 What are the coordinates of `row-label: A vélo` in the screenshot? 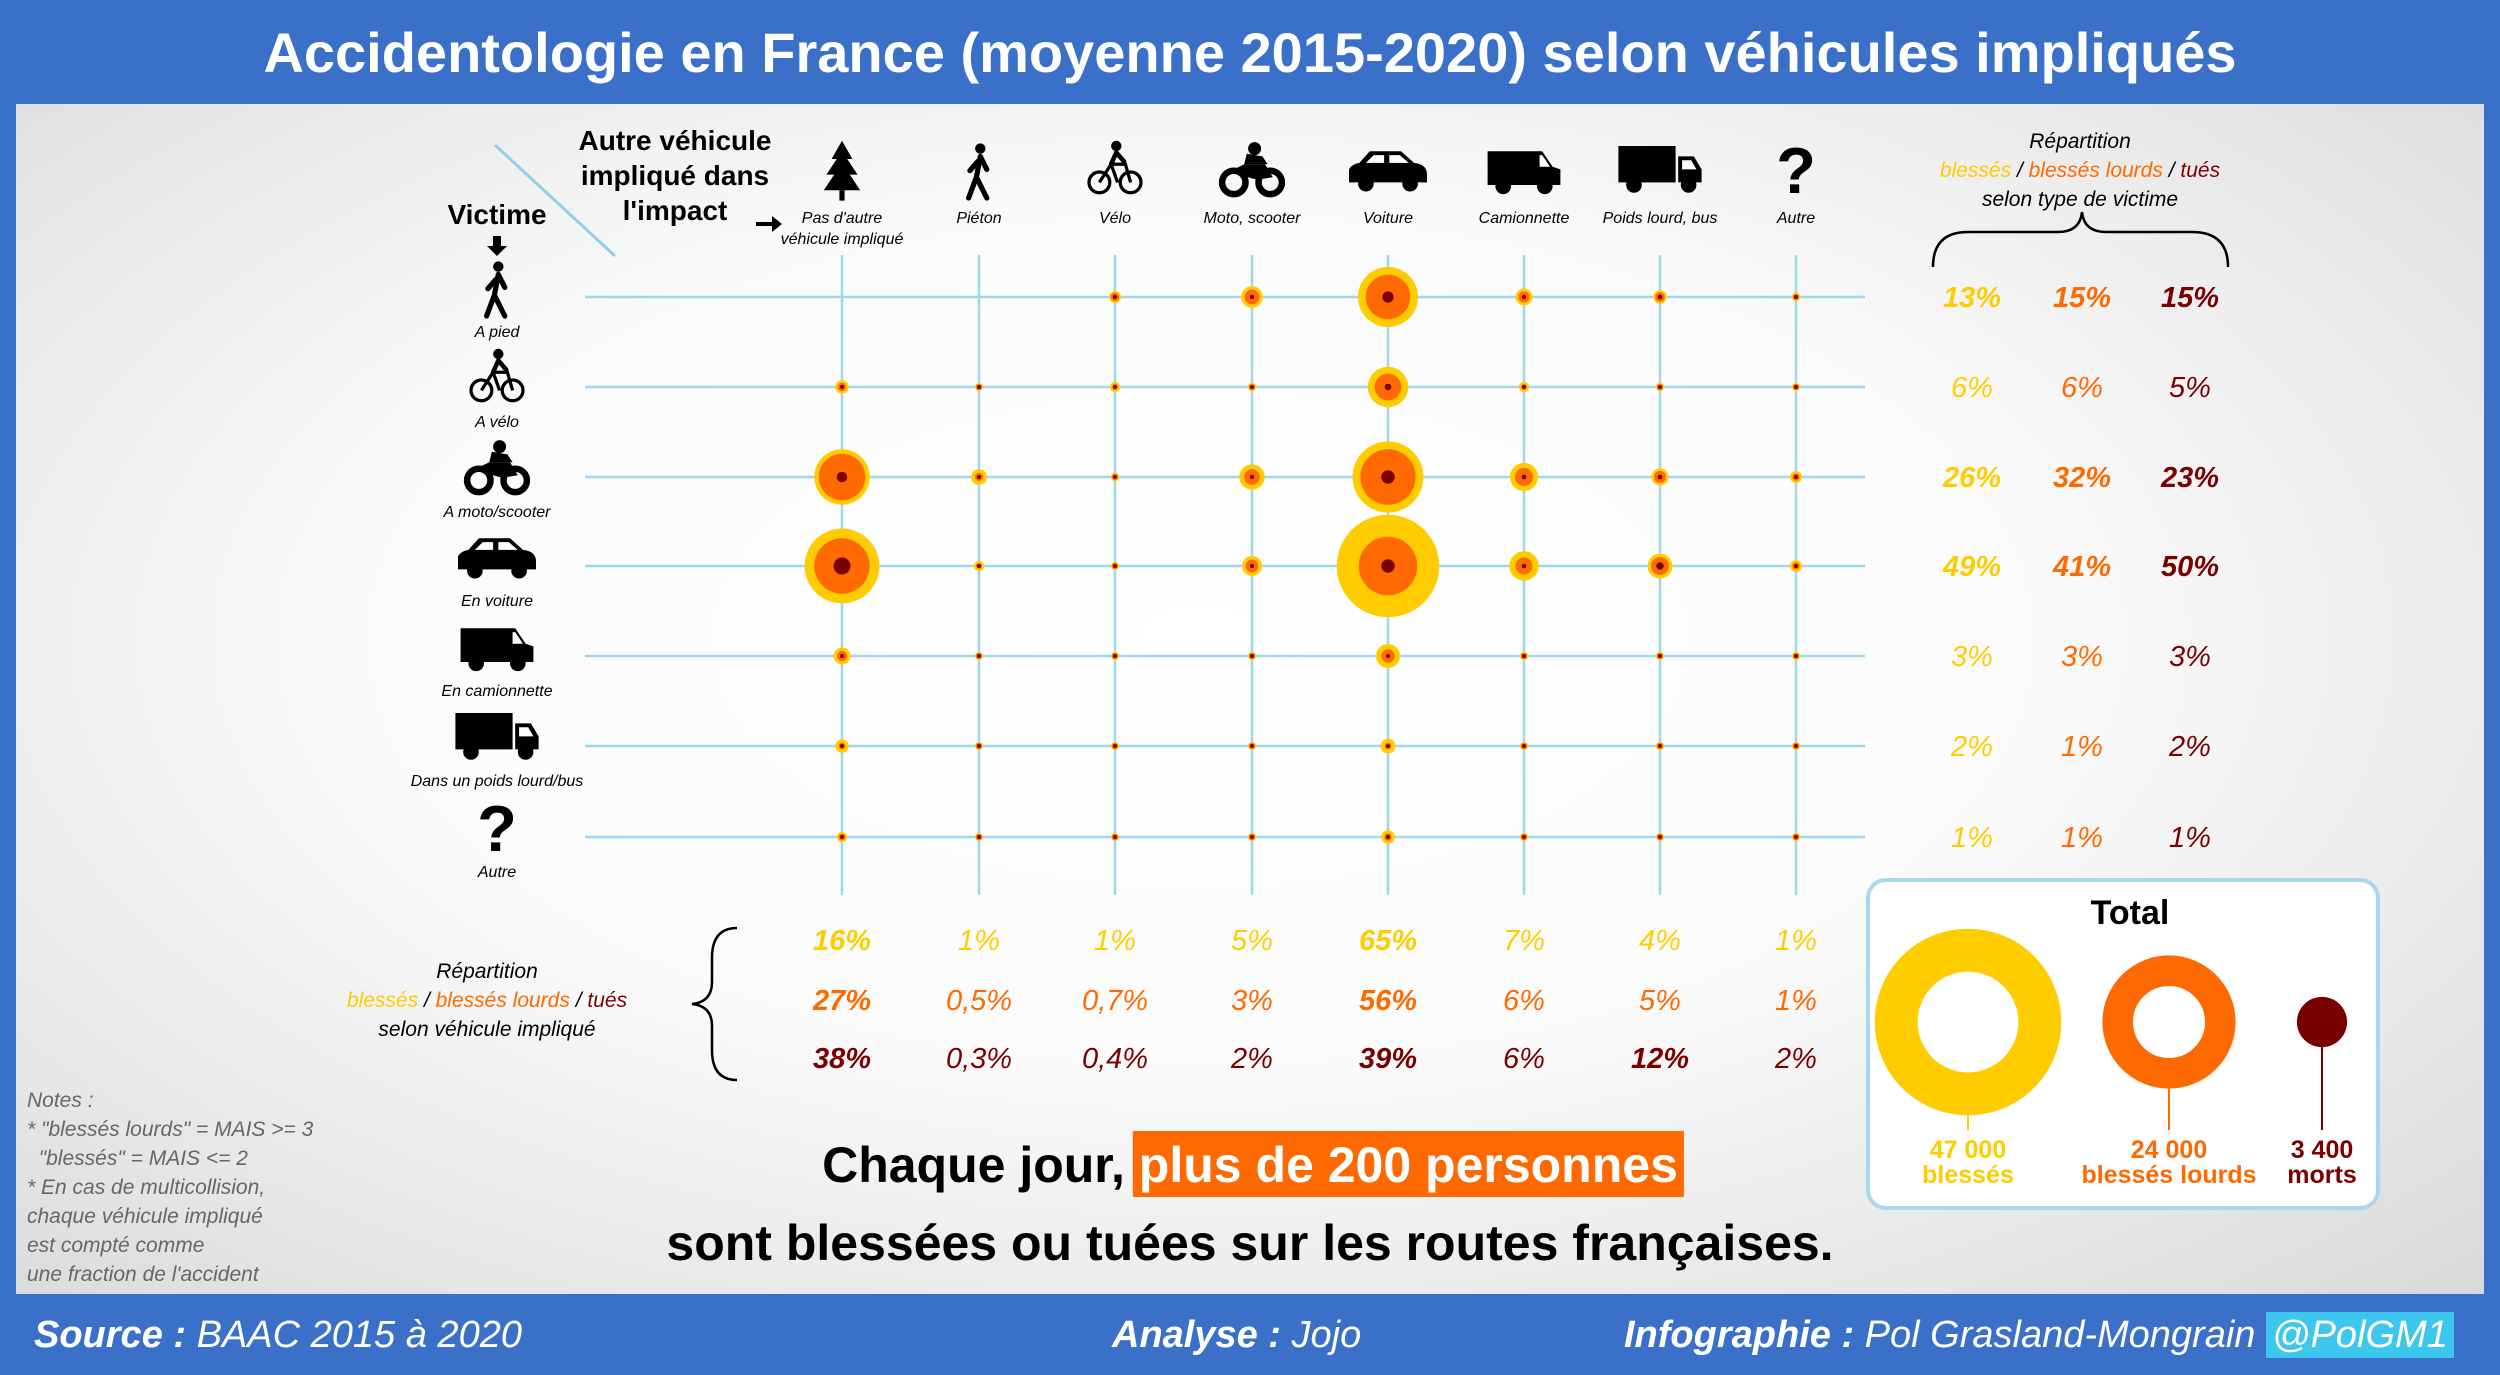 It's located at (496, 422).